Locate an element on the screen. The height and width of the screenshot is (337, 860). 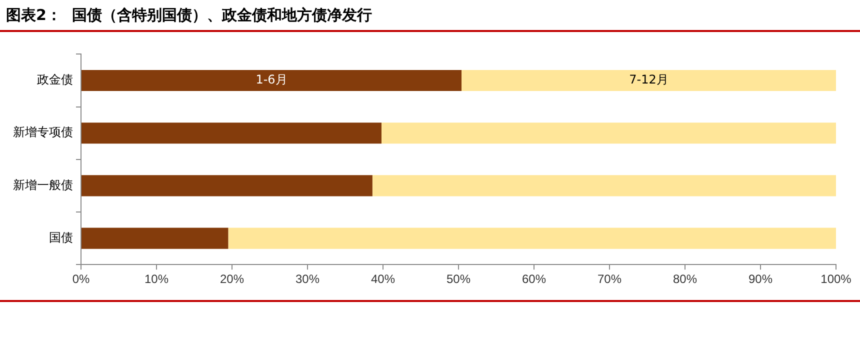
x-tick-label: 20% is located at coordinates (232, 279).